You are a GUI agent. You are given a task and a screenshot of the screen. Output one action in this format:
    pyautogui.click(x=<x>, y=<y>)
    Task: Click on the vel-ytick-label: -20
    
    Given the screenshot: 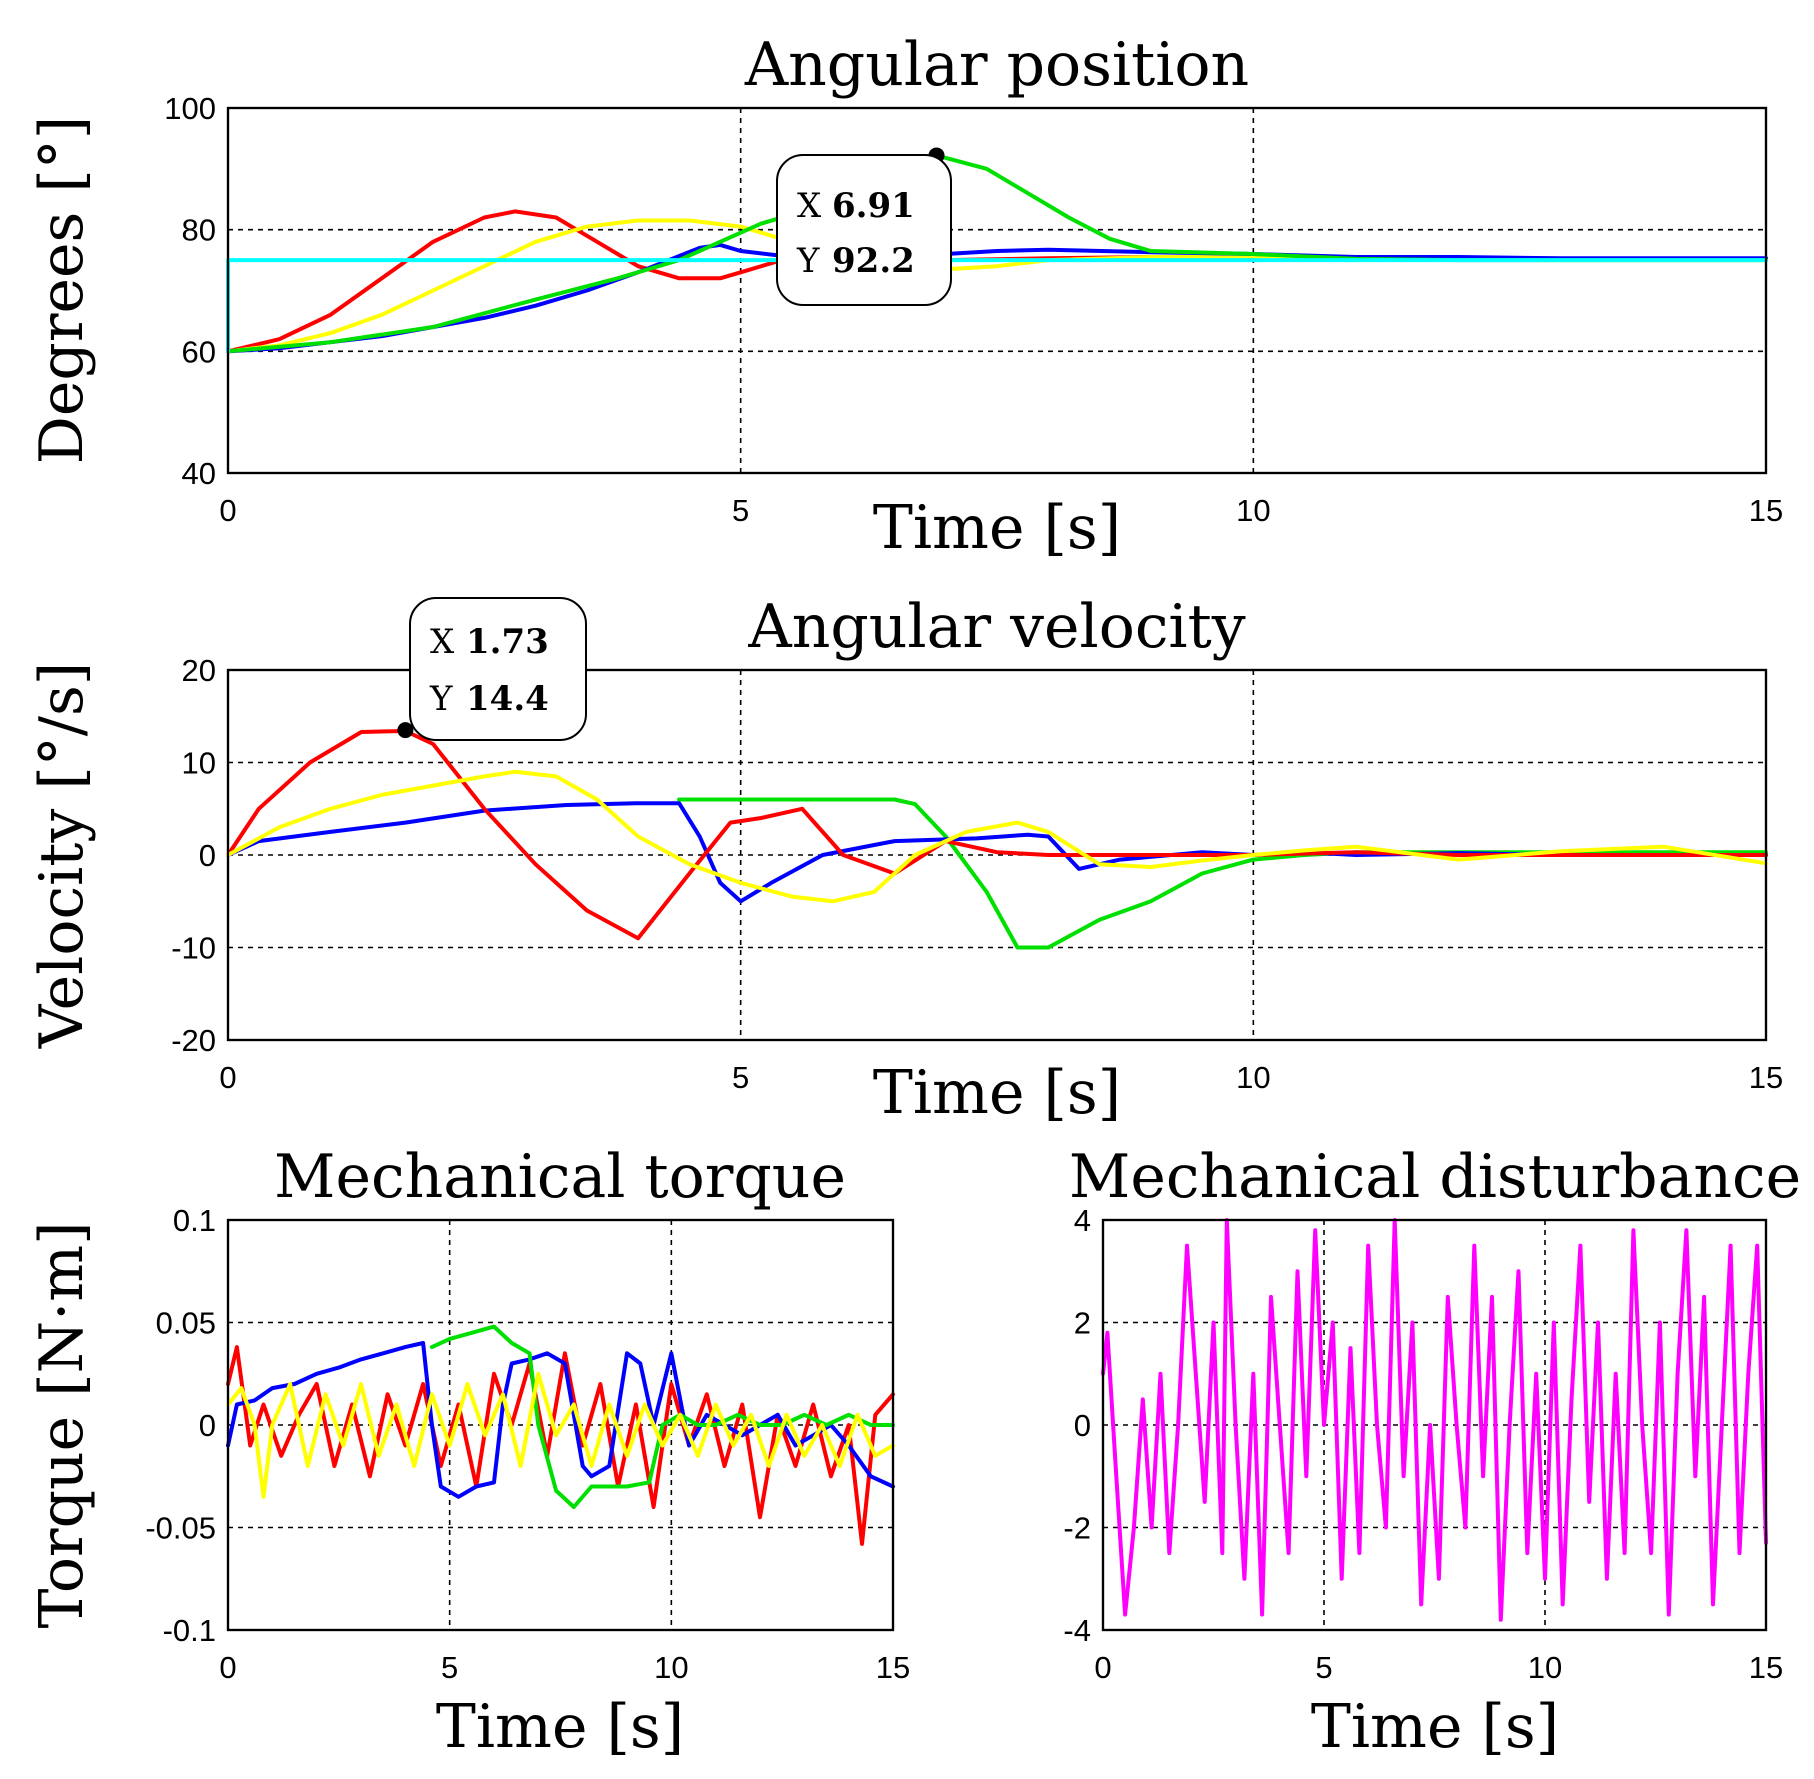 What is the action you would take?
    pyautogui.click(x=193, y=1040)
    